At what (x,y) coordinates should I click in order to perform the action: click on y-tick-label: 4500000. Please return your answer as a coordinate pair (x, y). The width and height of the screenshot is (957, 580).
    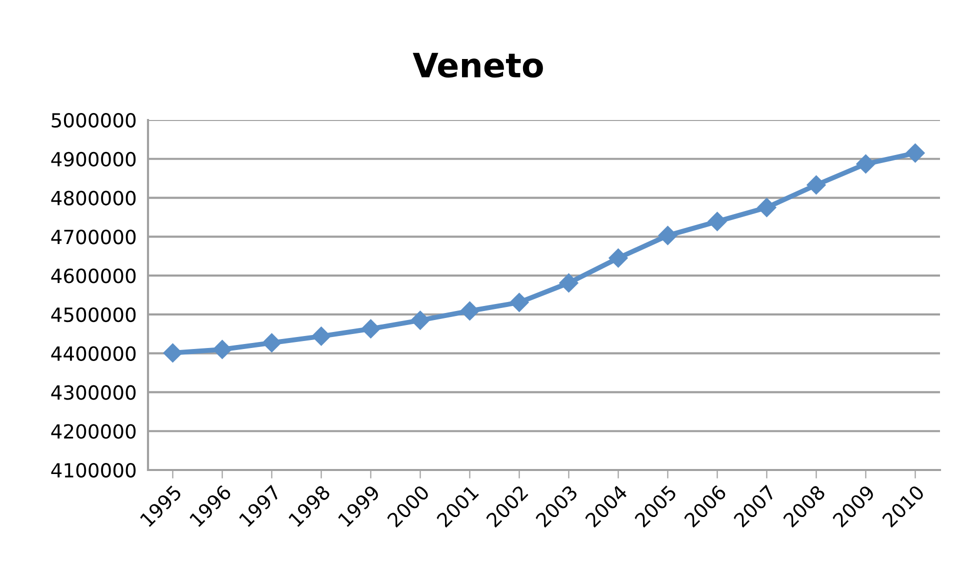
    Looking at the image, I should click on (93, 314).